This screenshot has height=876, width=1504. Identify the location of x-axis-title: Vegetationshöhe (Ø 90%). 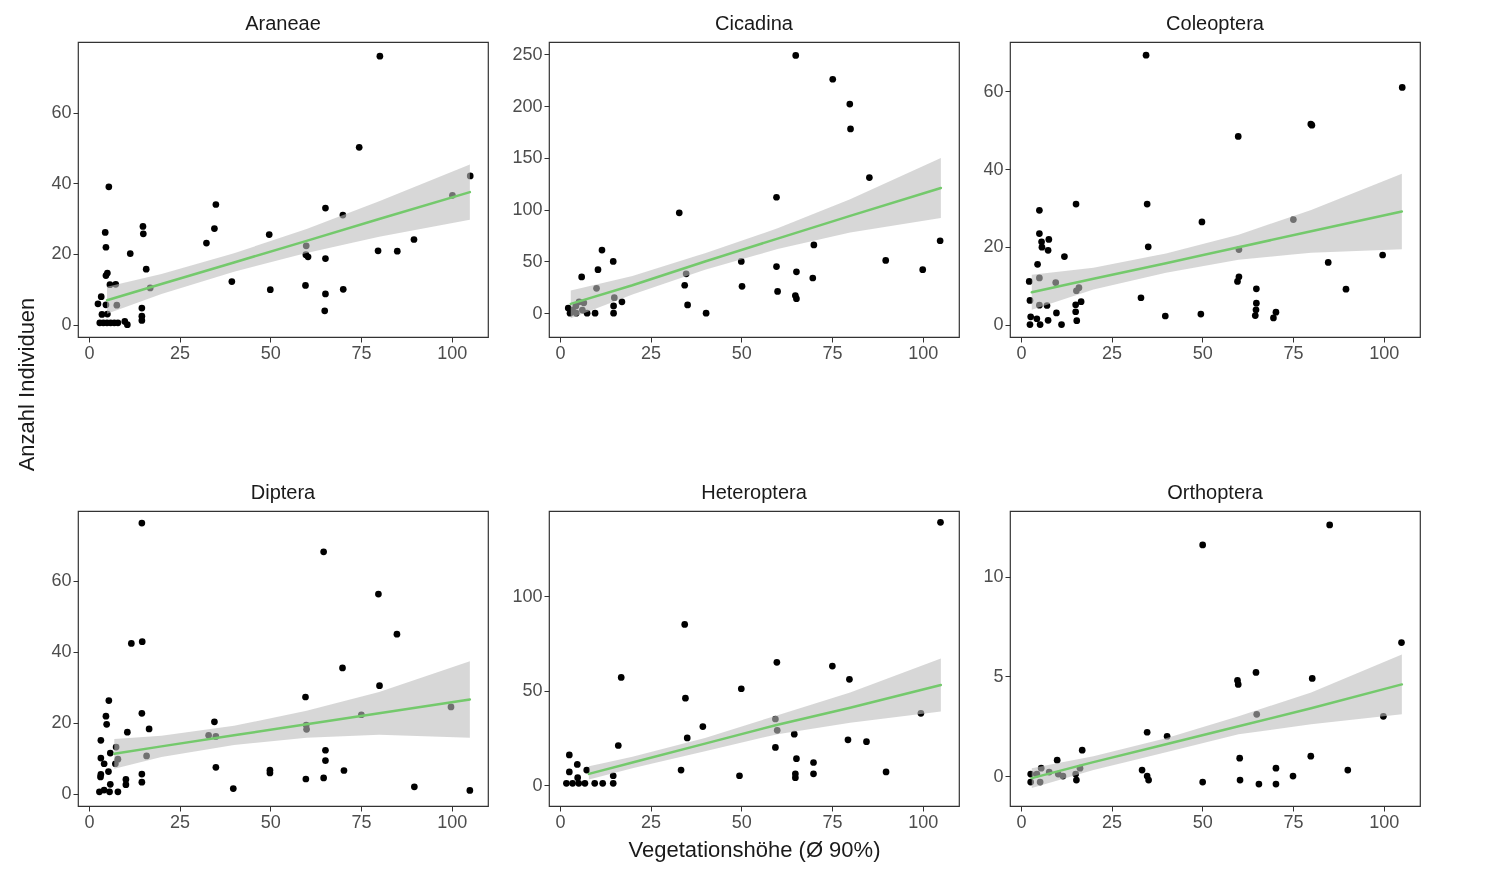
(754, 849).